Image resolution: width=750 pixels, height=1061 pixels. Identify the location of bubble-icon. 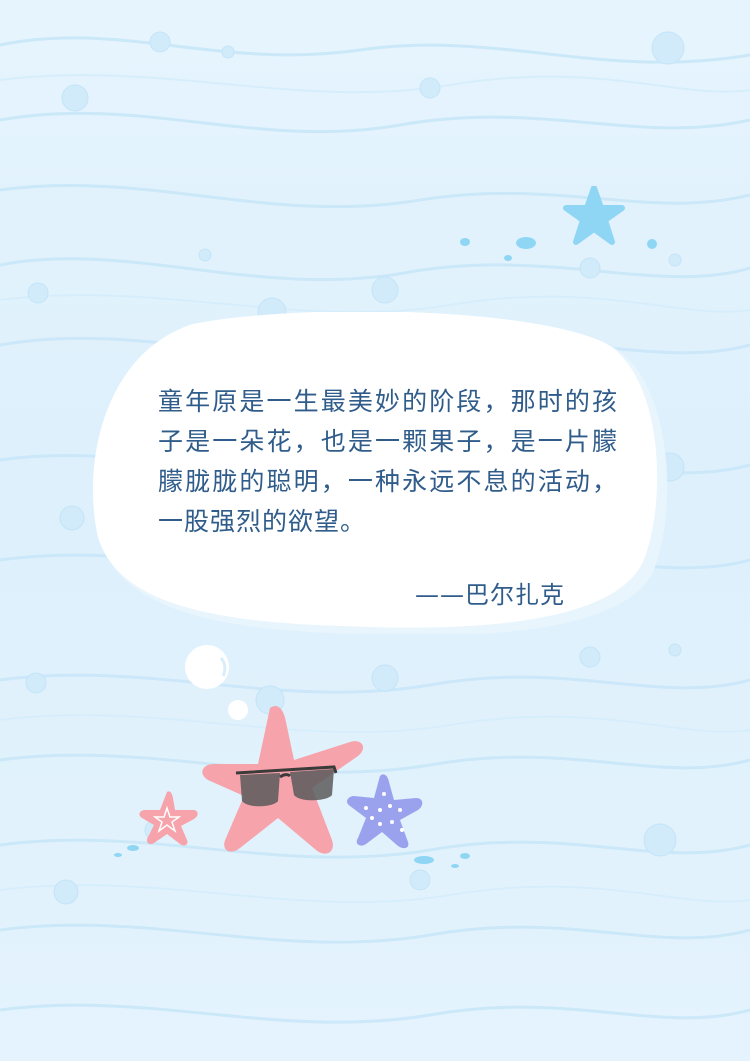
(207, 667).